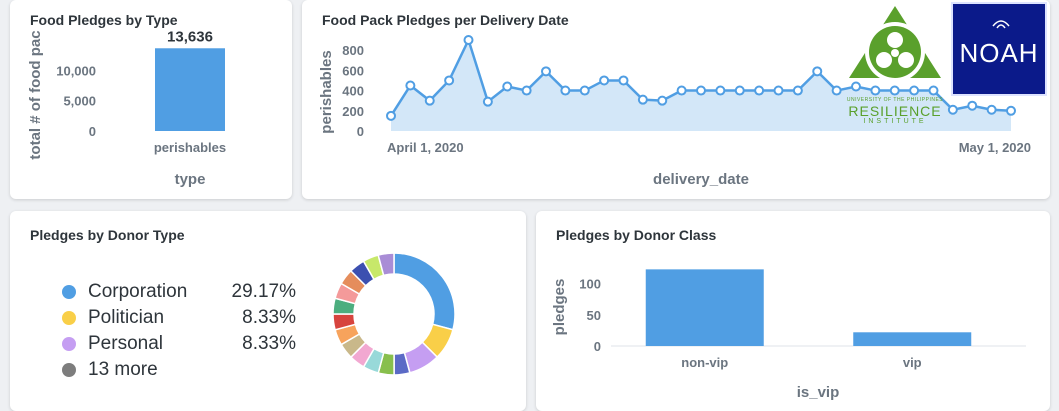  What do you see at coordinates (701, 179) in the screenshot?
I see `x-axis-label: delivery_date` at bounding box center [701, 179].